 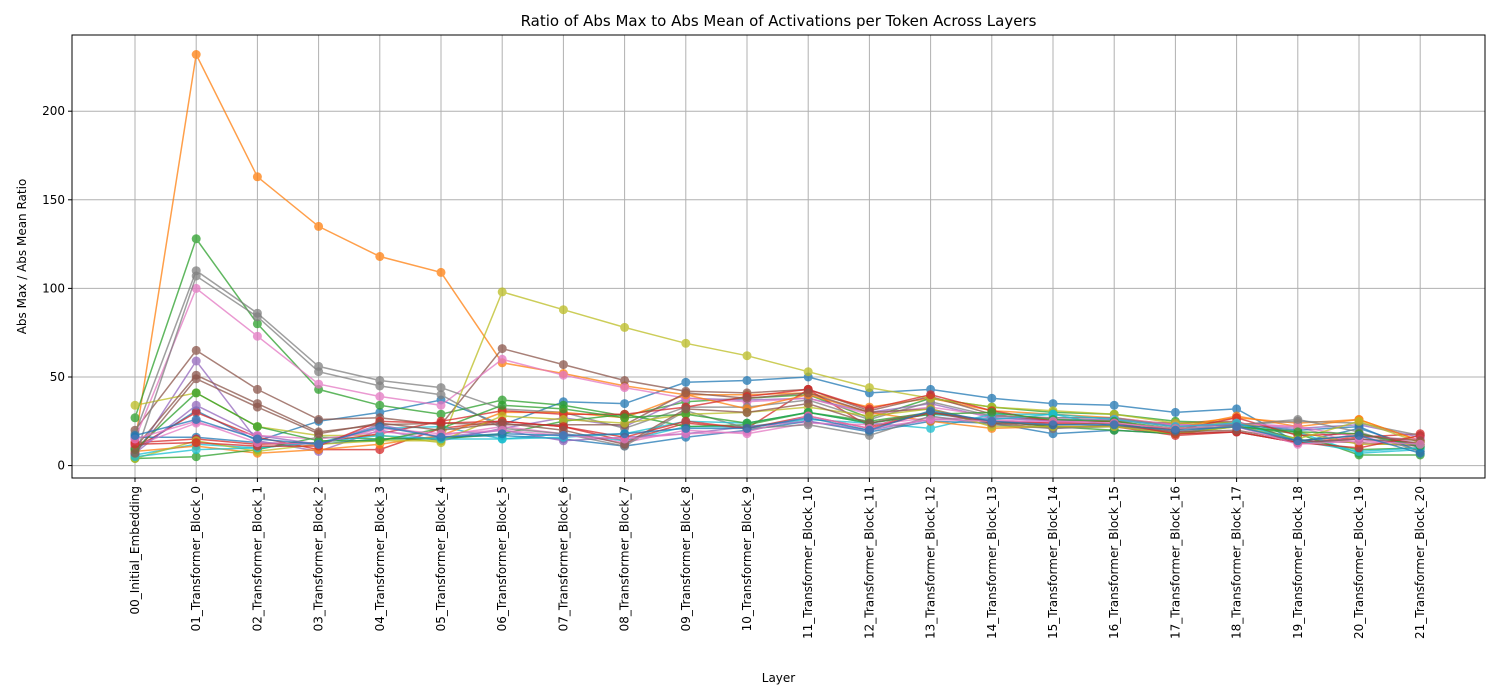 What do you see at coordinates (1114, 562) in the screenshot?
I see `x-tick-label: 16_Transformer_Block_15` at bounding box center [1114, 562].